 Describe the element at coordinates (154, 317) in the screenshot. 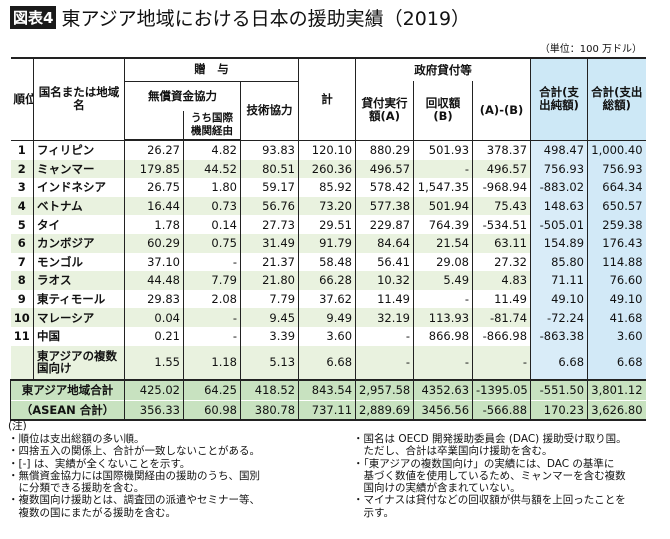

I see `value-cell: 0.04` at that location.